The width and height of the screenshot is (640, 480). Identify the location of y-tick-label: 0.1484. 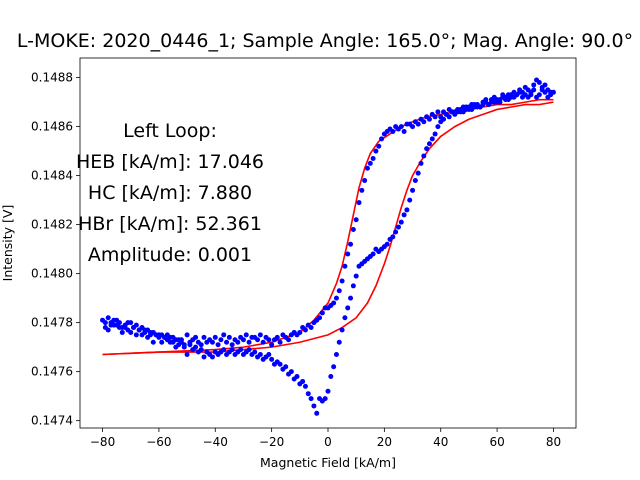
(52, 176).